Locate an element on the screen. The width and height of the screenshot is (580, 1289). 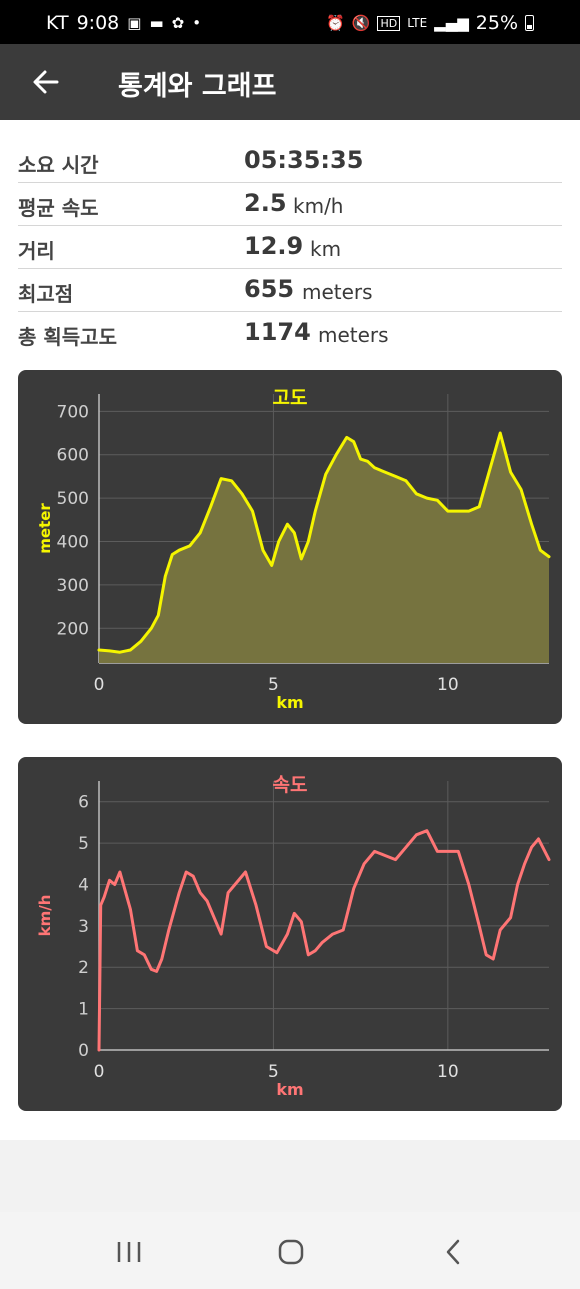
mute-icon: 🔇 is located at coordinates (361, 23).